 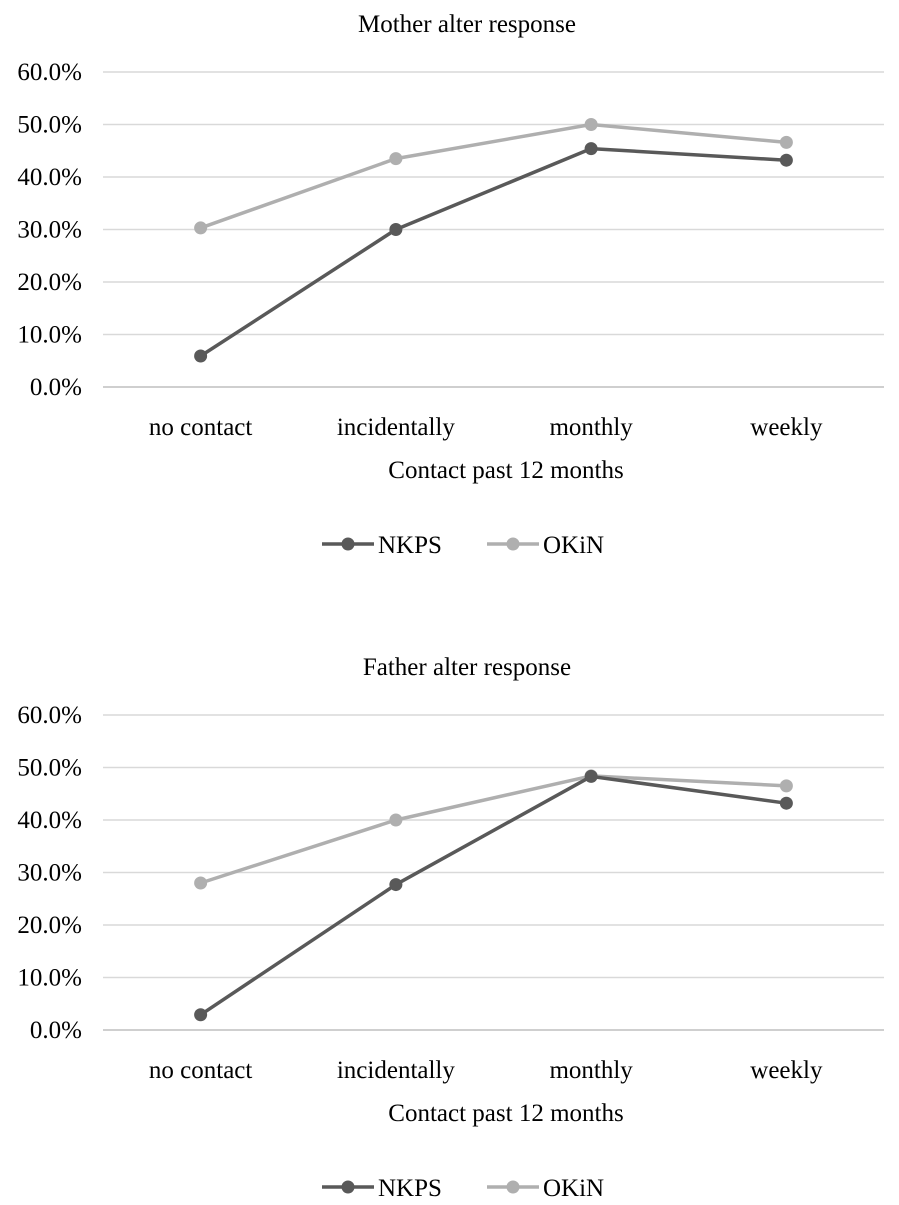 What do you see at coordinates (467, 24) in the screenshot?
I see `chart-title: Mother alter response` at bounding box center [467, 24].